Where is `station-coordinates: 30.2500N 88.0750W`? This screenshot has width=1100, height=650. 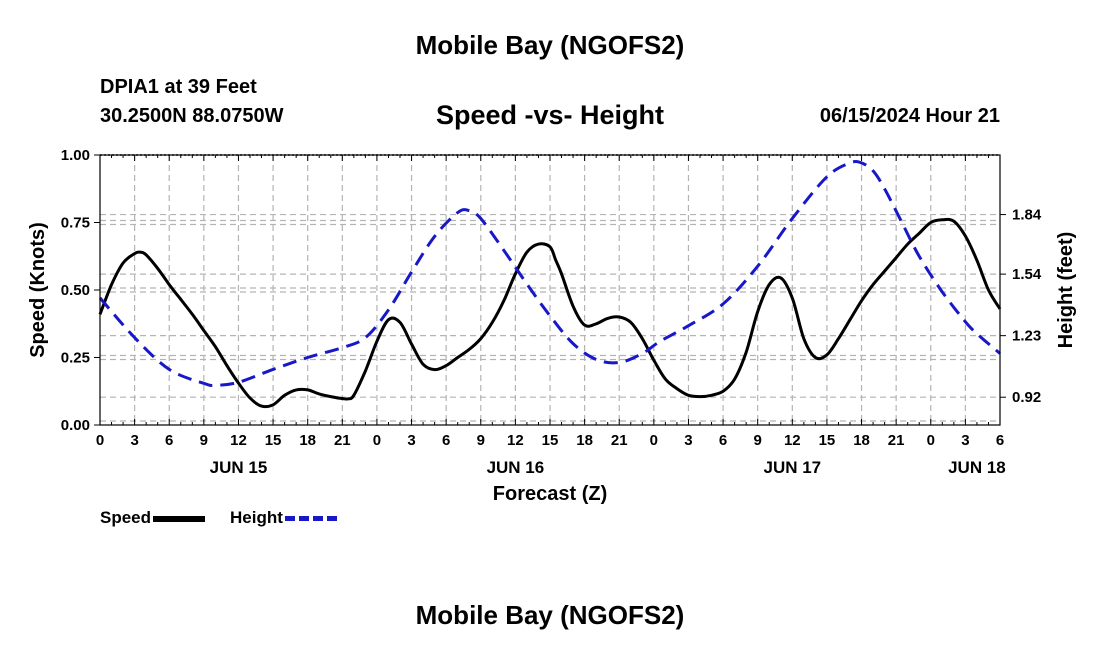
station-coordinates: 30.2500N 88.0750W is located at coordinates (192, 116).